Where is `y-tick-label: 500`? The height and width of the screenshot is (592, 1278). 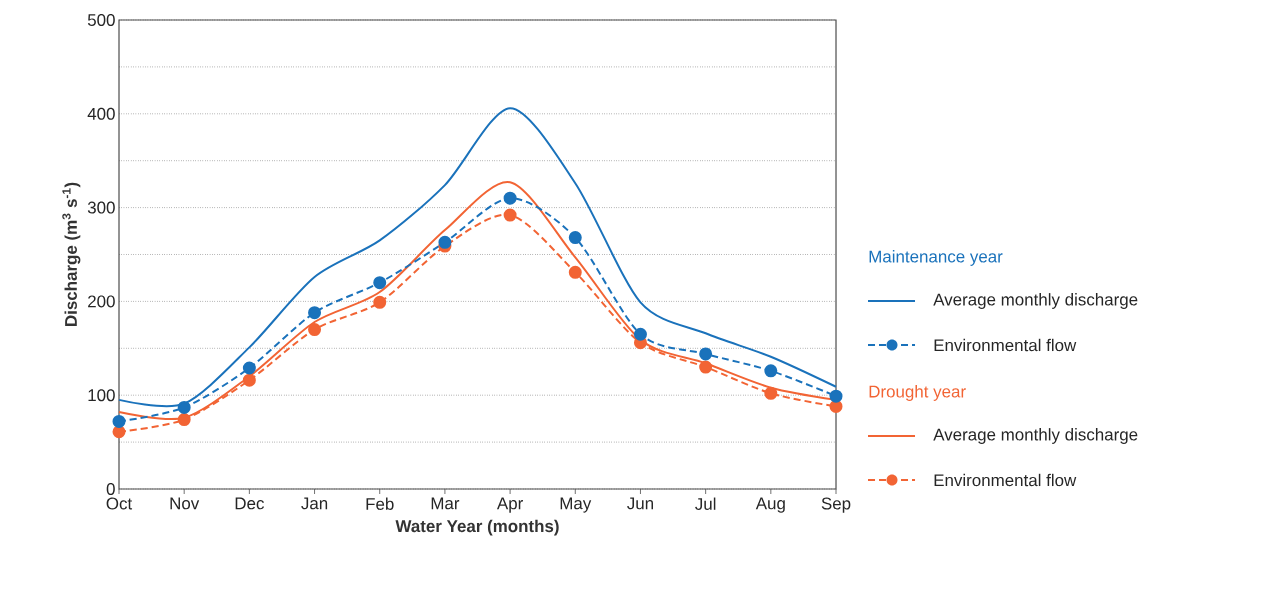
y-tick-label: 500 is located at coordinates (101, 20).